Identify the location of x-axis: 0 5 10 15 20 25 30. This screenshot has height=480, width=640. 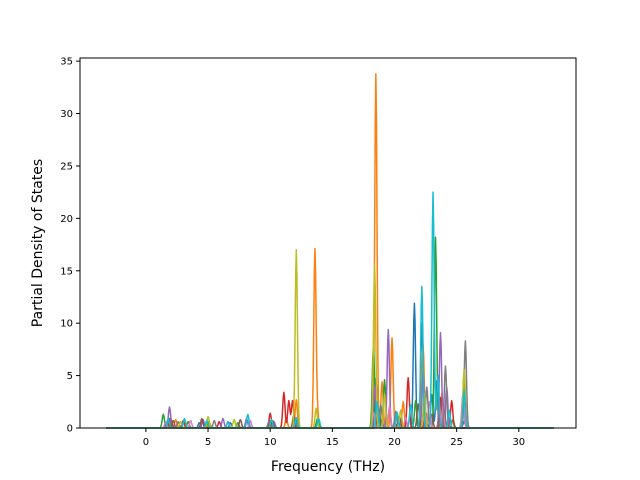
(334, 438).